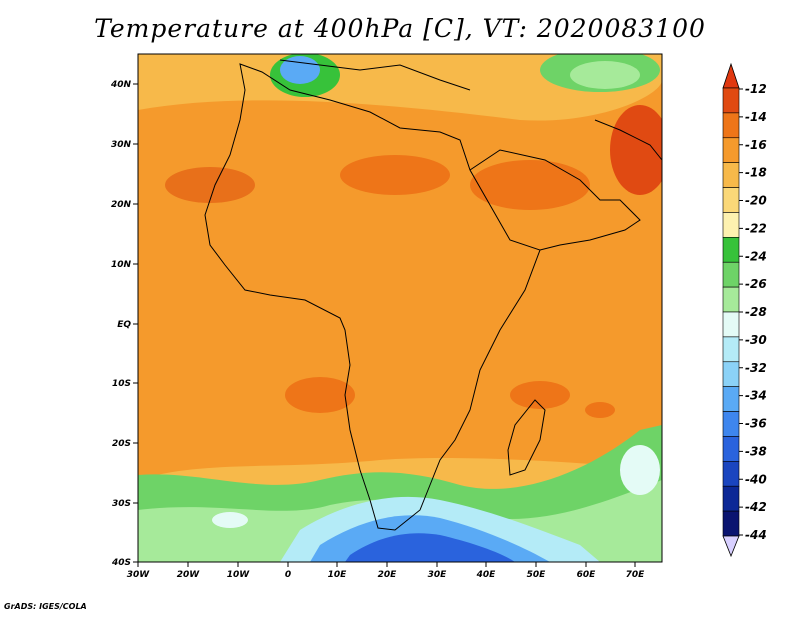  What do you see at coordinates (121, 145) in the screenshot?
I see `lat-tick-label: 30N` at bounding box center [121, 145].